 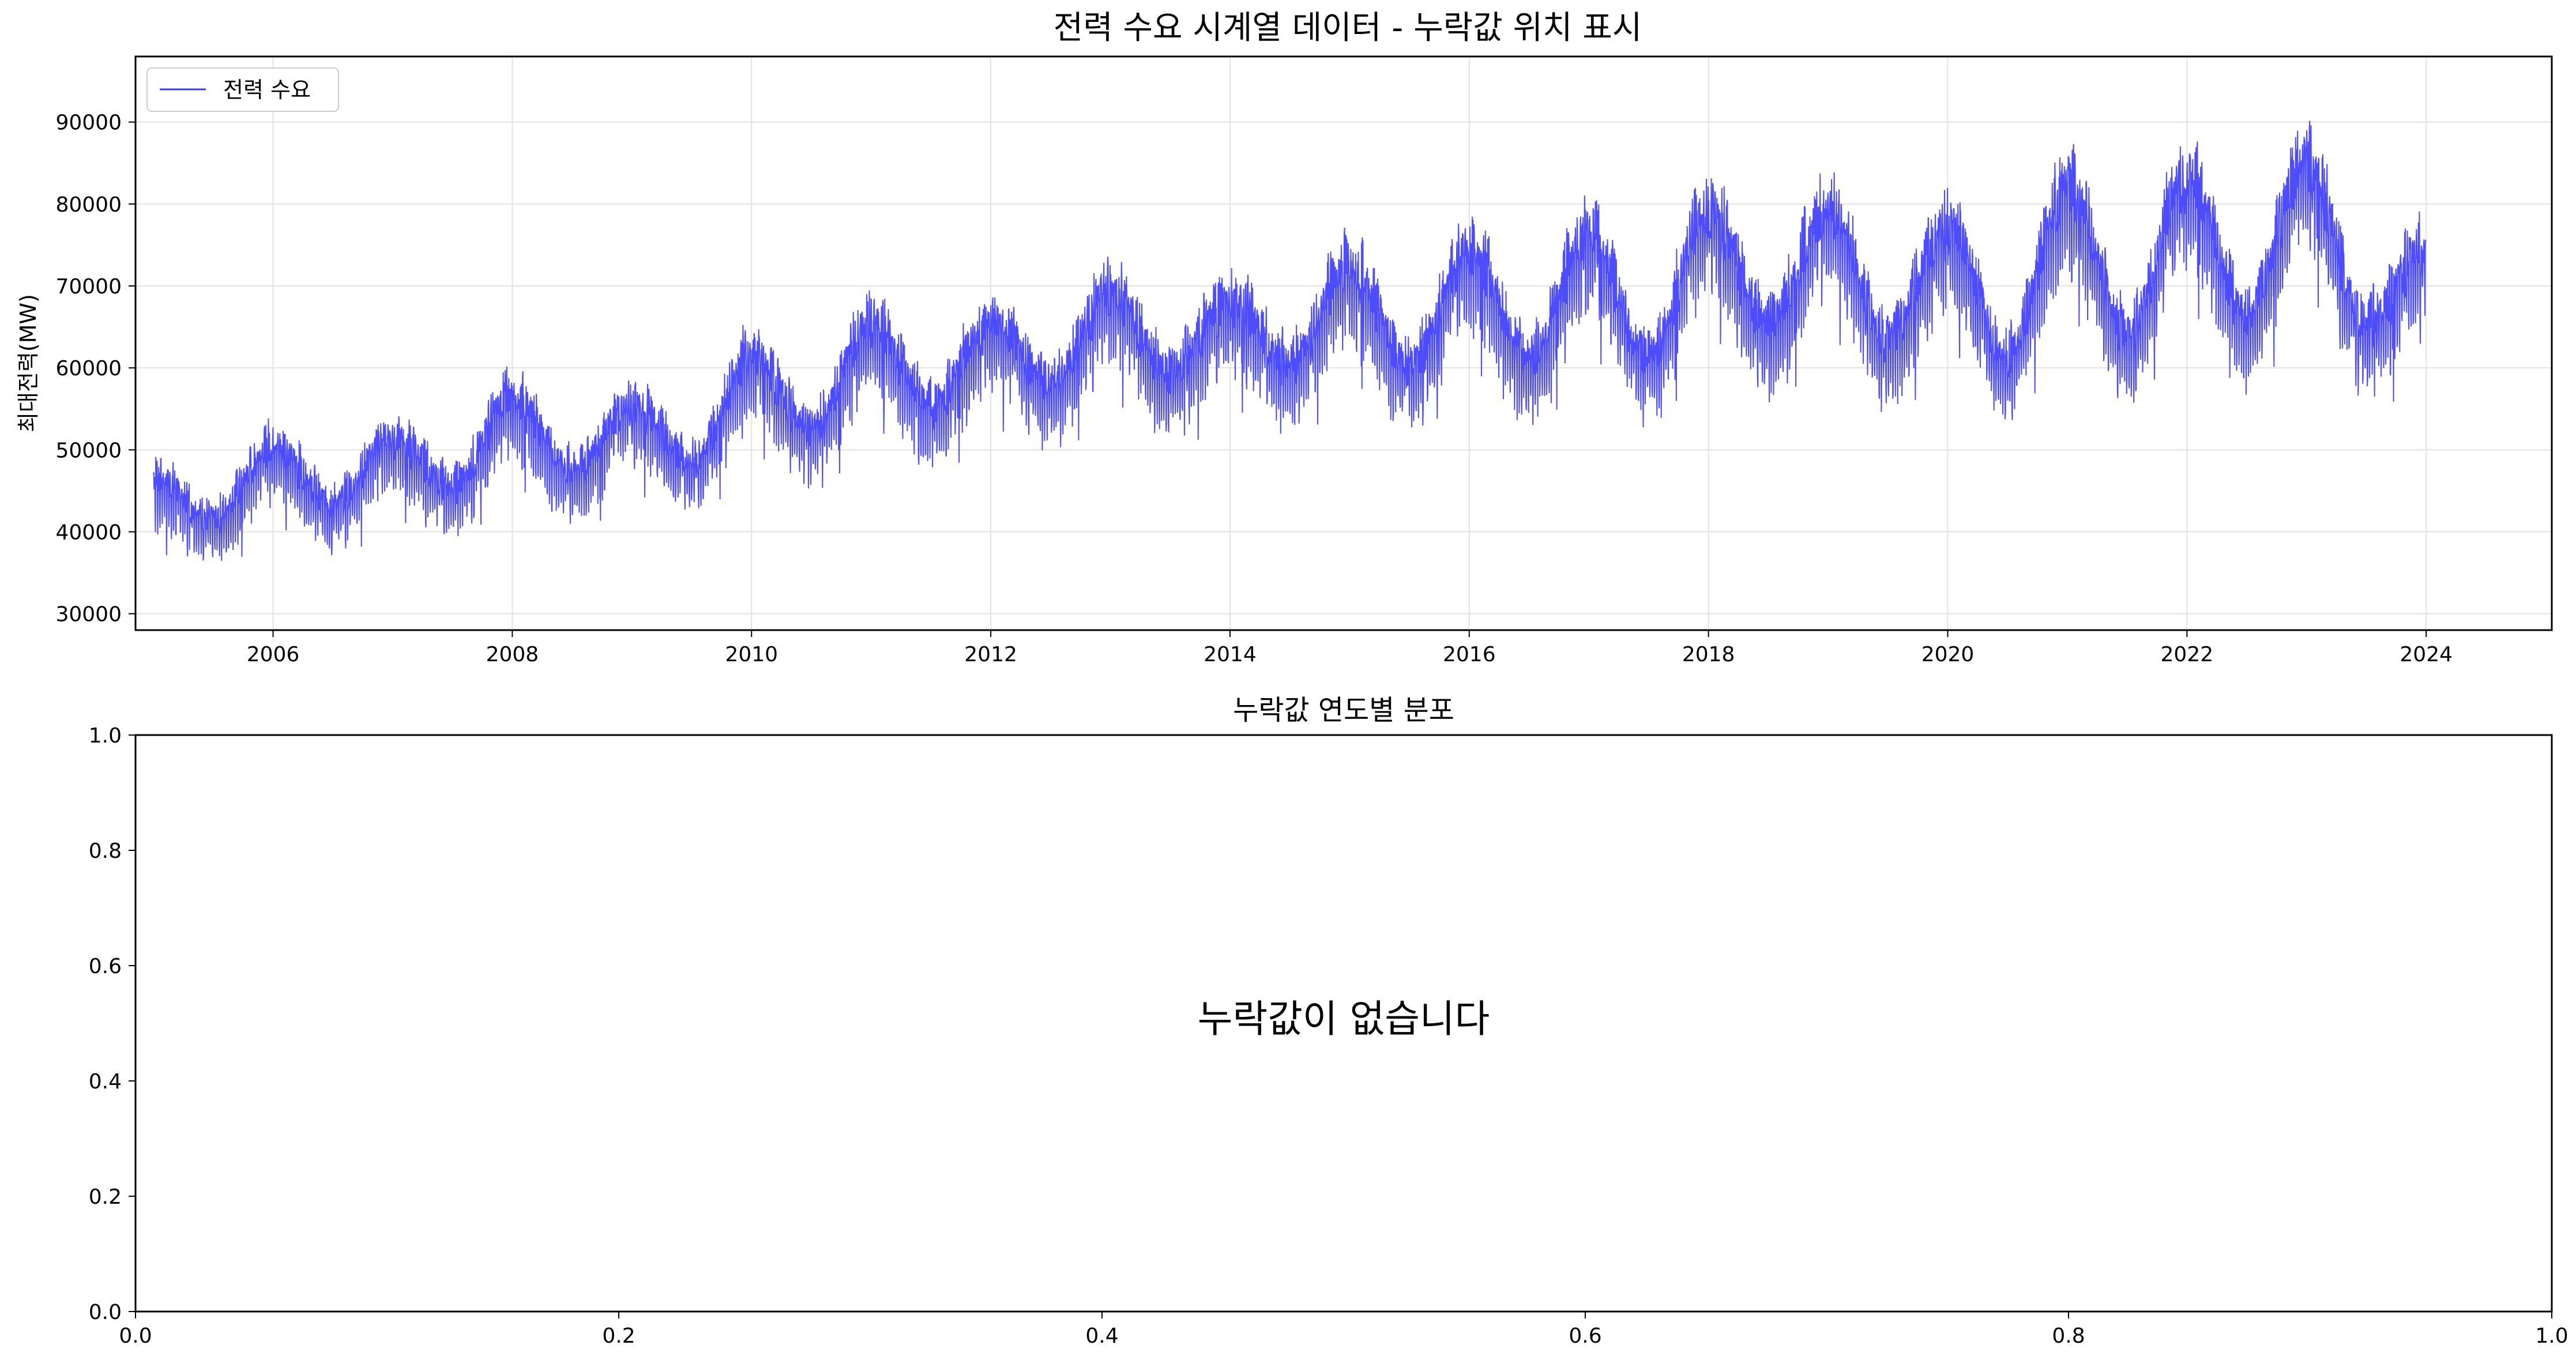 What do you see at coordinates (990, 654) in the screenshot?
I see `top-x-tick-label: 2012` at bounding box center [990, 654].